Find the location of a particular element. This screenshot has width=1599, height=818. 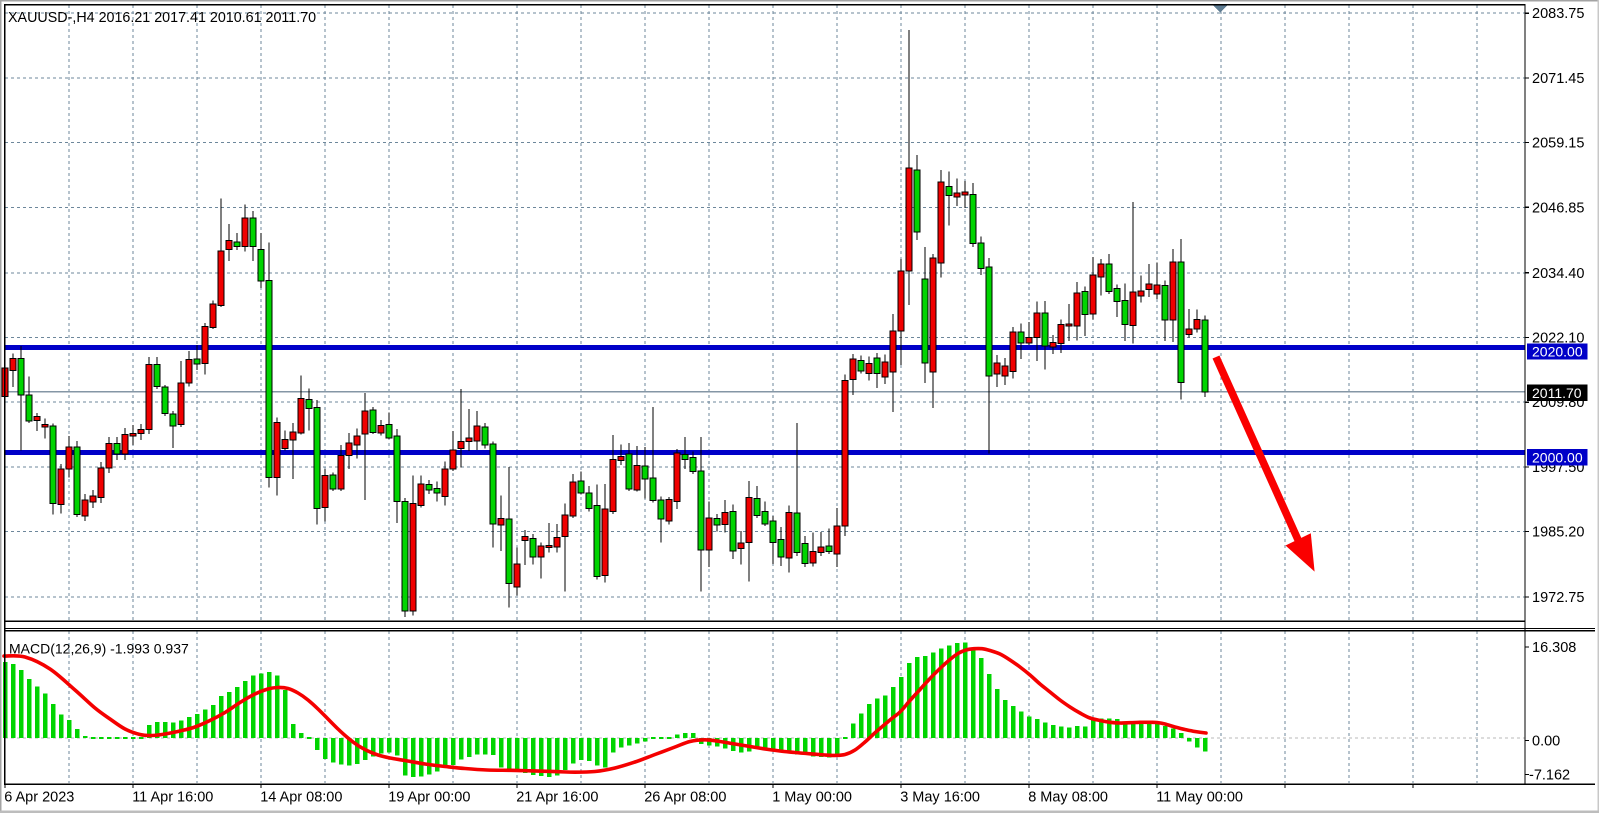

svg-text: 16.308 is located at coordinates (1554, 648).